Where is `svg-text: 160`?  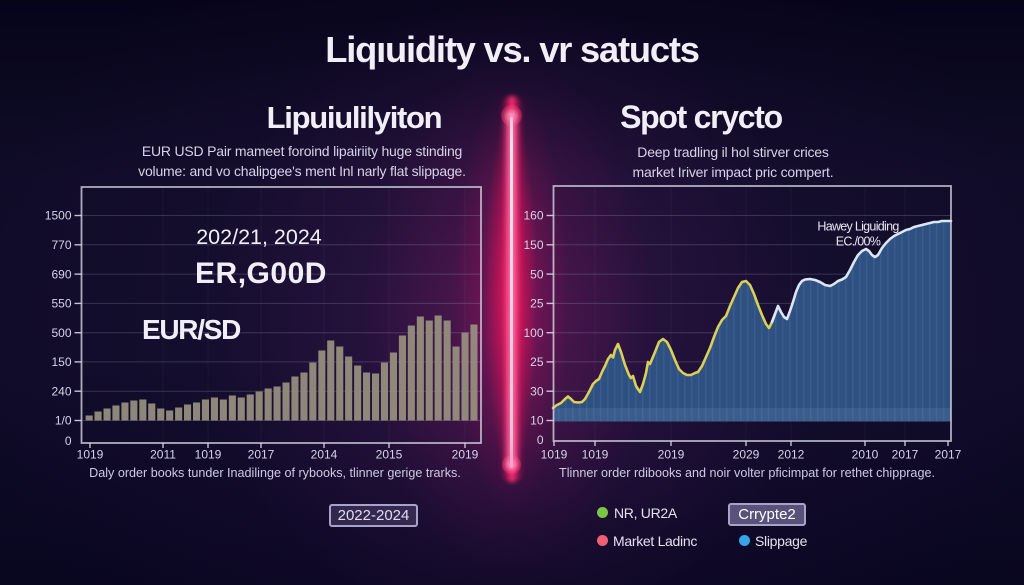 svg-text: 160 is located at coordinates (533, 216).